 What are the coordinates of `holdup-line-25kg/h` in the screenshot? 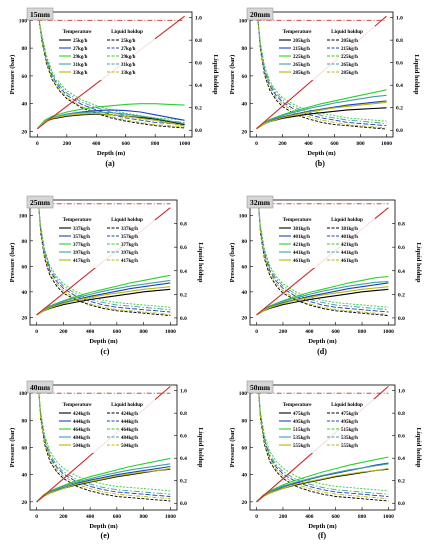 It's located at (111, 73).